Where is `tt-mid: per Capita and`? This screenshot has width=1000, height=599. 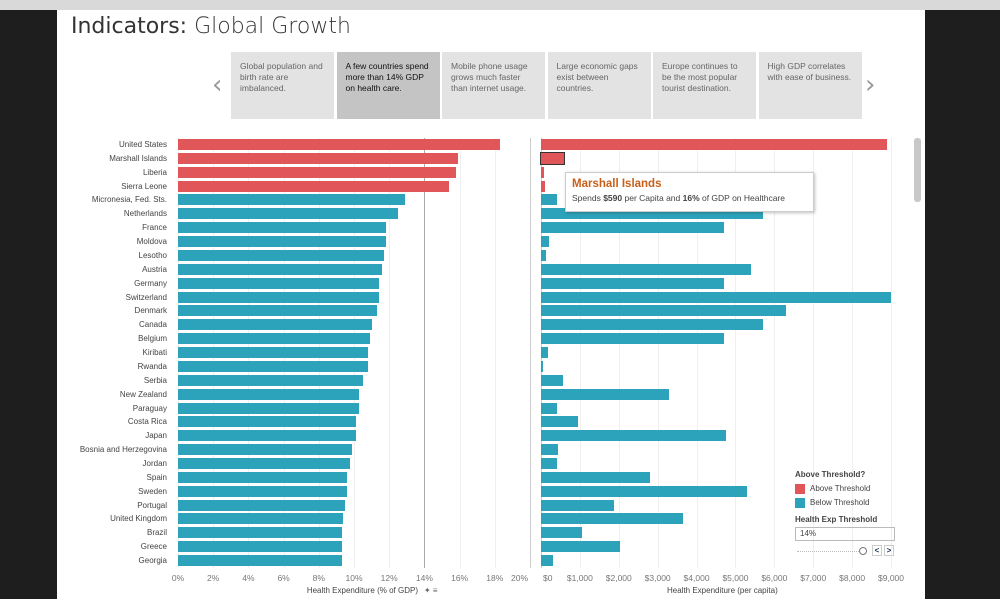 tt-mid: per Capita and is located at coordinates (652, 198).